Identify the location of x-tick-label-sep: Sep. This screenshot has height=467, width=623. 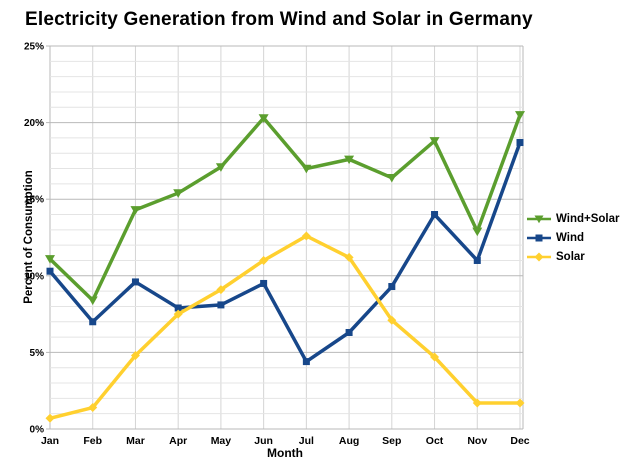
(391, 441).